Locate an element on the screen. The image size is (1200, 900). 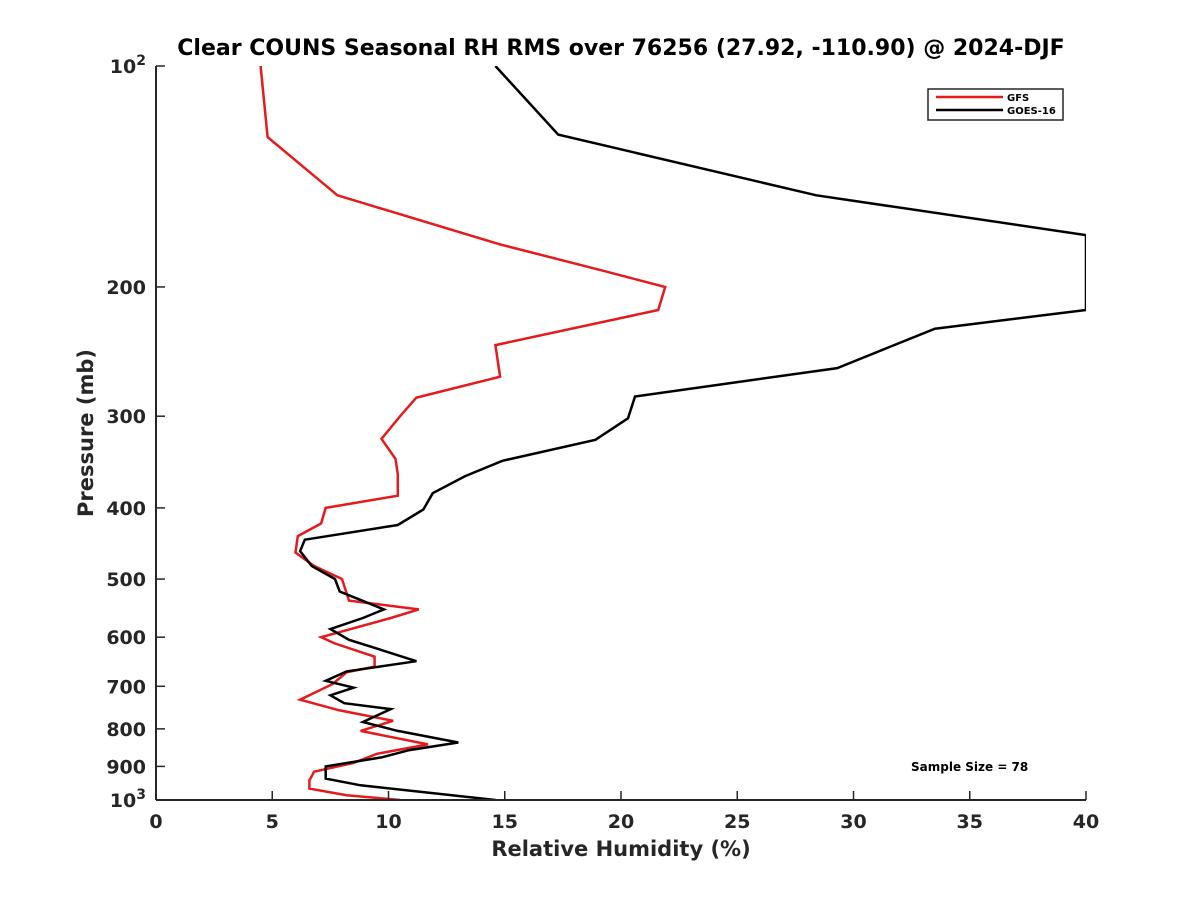
legend-box is located at coordinates (995, 104).